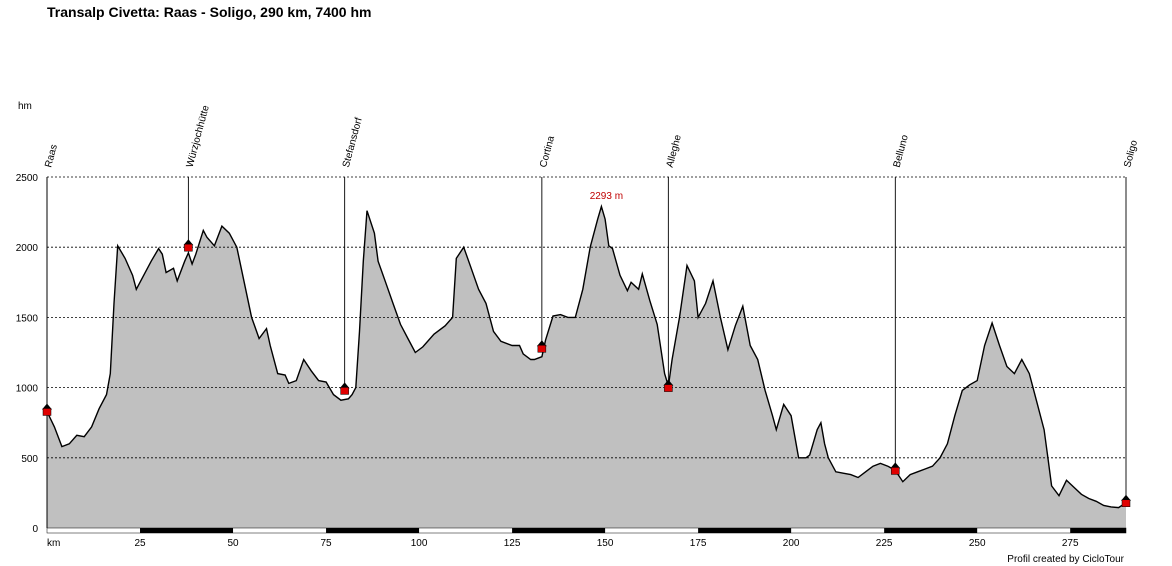  I want to click on waypoint-label: Stefansdorf, so click(353, 142).